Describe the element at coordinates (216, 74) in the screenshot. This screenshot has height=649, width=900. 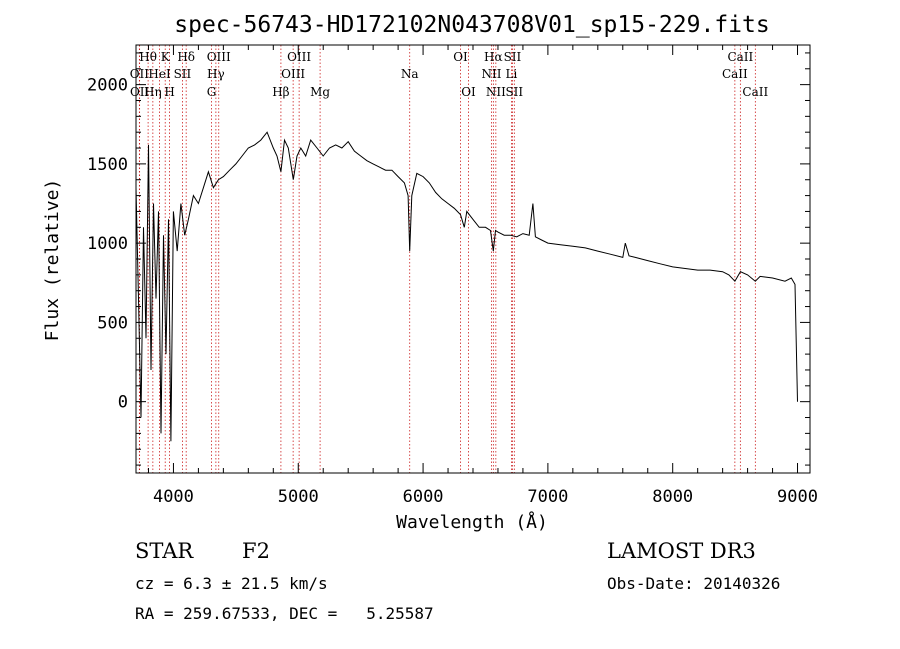
I see `line-marker-label: Hγ` at that location.